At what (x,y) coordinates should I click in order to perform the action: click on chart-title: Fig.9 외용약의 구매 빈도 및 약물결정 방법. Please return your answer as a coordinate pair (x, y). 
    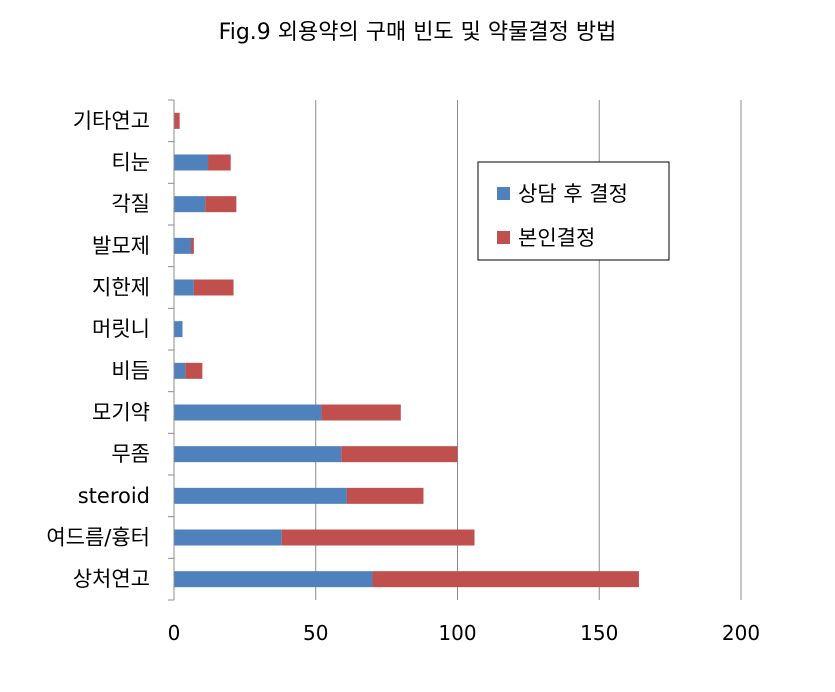
    Looking at the image, I should click on (417, 32).